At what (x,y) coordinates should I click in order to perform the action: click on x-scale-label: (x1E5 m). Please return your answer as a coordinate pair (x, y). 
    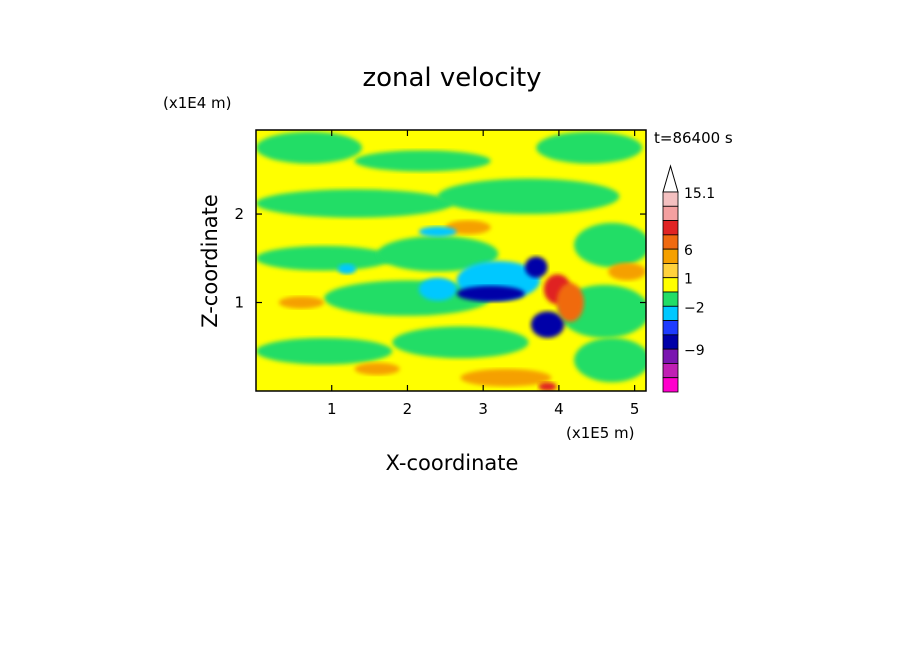
    Looking at the image, I should click on (600, 433).